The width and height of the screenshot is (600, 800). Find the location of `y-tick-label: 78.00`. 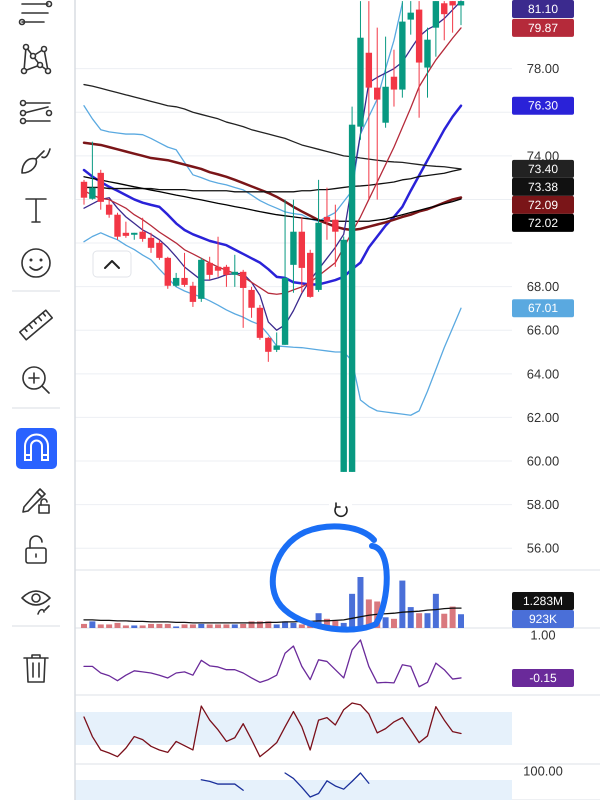

y-tick-label: 78.00 is located at coordinates (543, 68).